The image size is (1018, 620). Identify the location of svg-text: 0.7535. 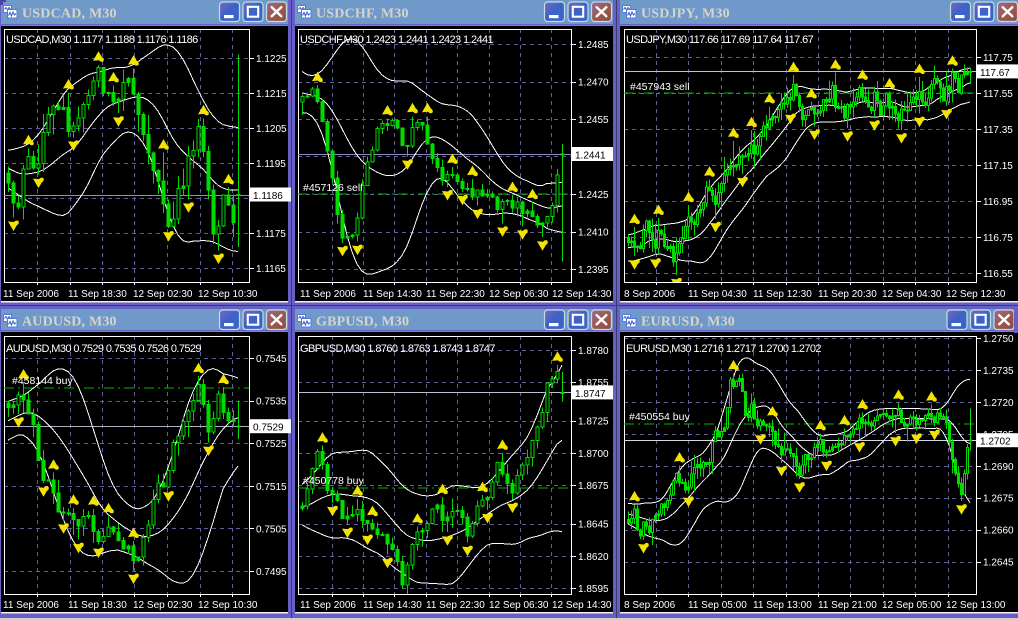
(271, 402).